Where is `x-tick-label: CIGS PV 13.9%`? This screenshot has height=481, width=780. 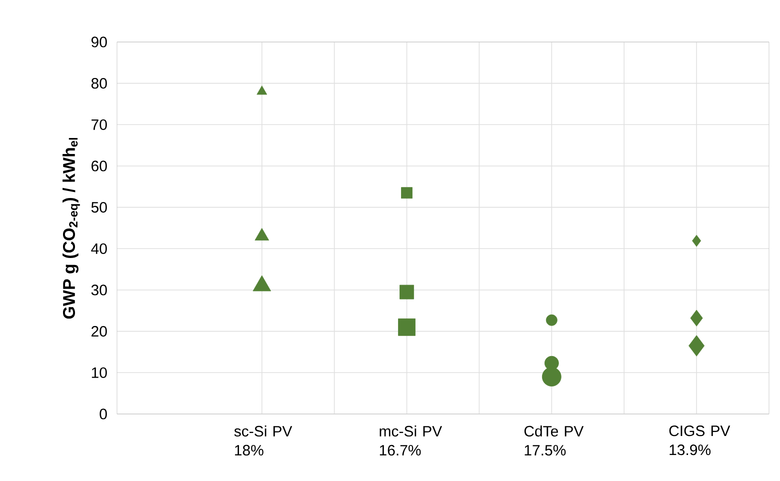
x-tick-label: CIGS PV 13.9% is located at coordinates (699, 441).